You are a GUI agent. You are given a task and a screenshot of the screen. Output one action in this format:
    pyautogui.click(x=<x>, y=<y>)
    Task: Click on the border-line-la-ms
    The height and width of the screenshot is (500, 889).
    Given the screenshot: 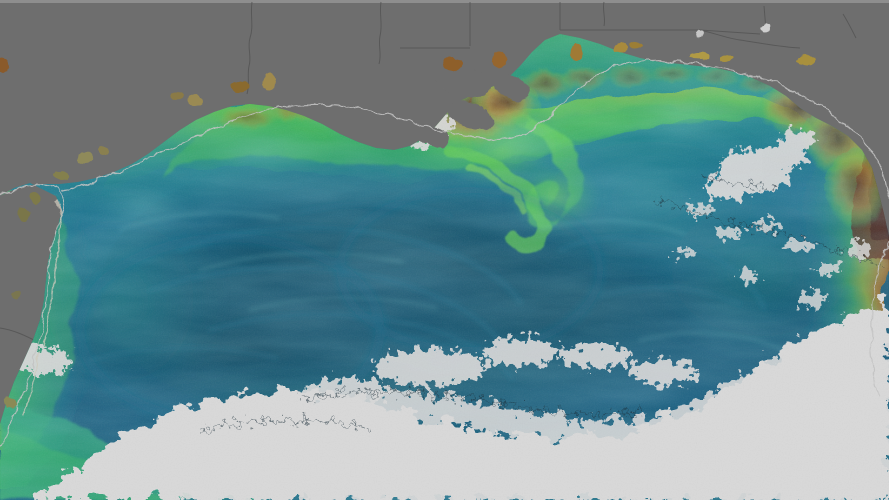 What is the action you would take?
    pyautogui.click(x=380, y=33)
    